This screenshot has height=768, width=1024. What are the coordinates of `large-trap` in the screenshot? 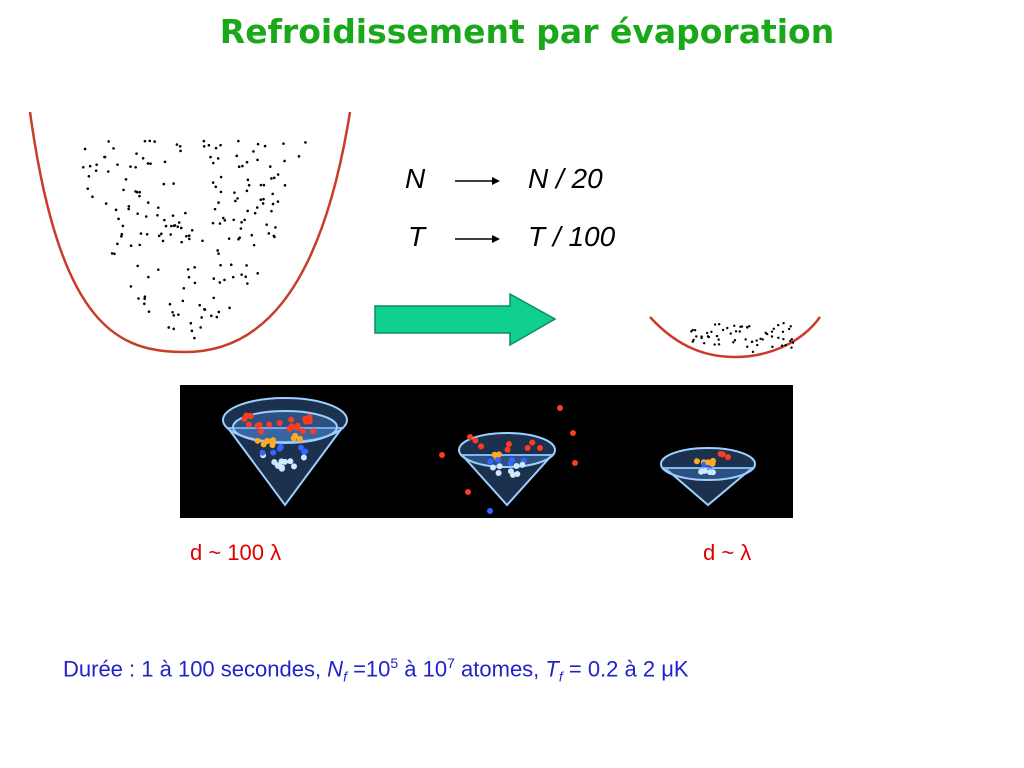 It's located at (190, 232).